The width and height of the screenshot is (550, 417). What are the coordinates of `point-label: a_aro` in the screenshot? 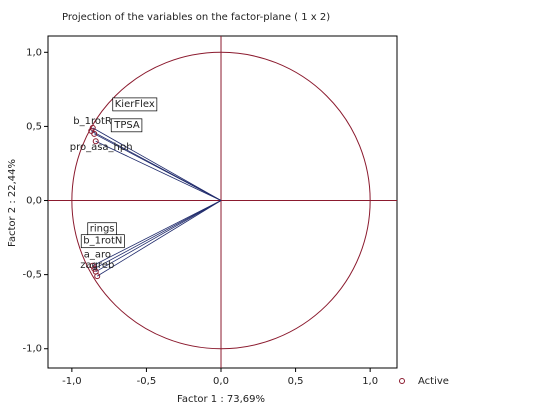 It's located at (97, 255).